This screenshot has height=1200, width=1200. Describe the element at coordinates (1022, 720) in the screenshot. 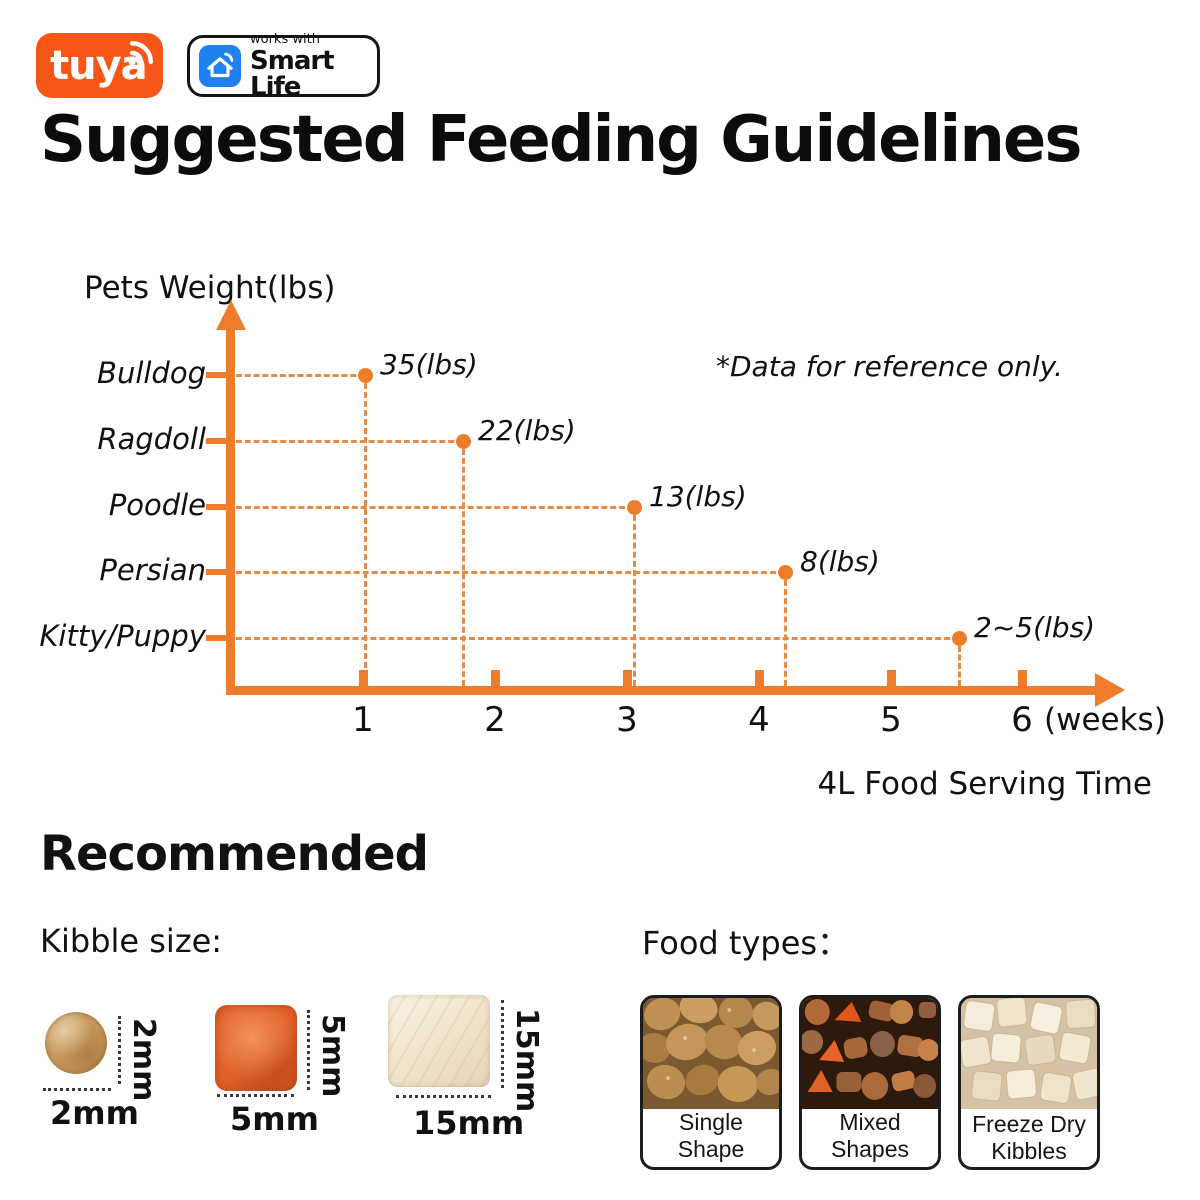

I see `x-tick-label: 6` at that location.